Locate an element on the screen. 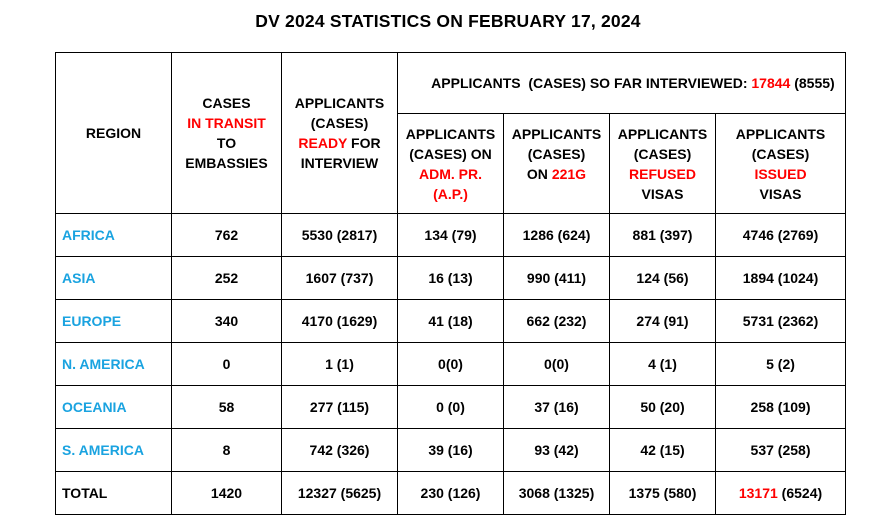  ap-cell: 16 (13) is located at coordinates (450, 278).